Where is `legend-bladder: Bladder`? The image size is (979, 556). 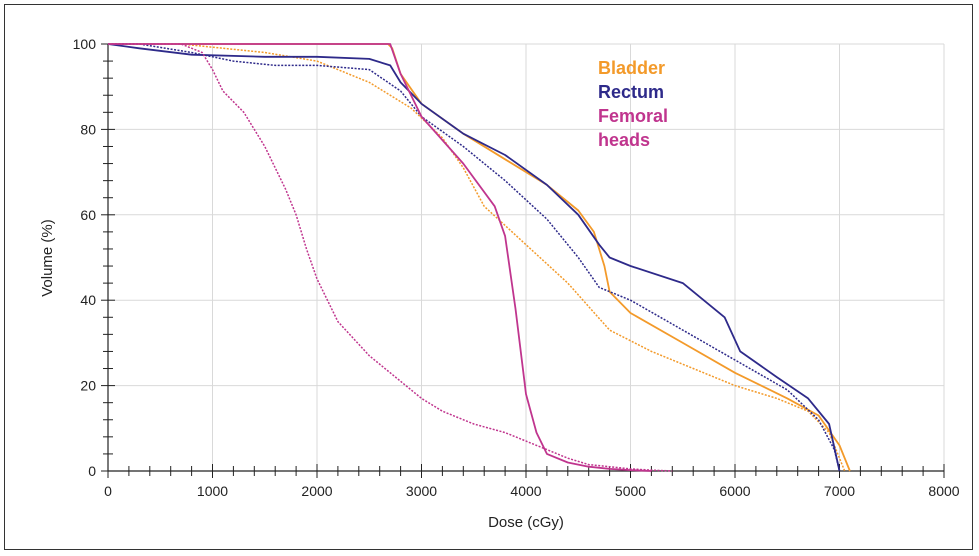 legend-bladder: Bladder is located at coordinates (631, 68).